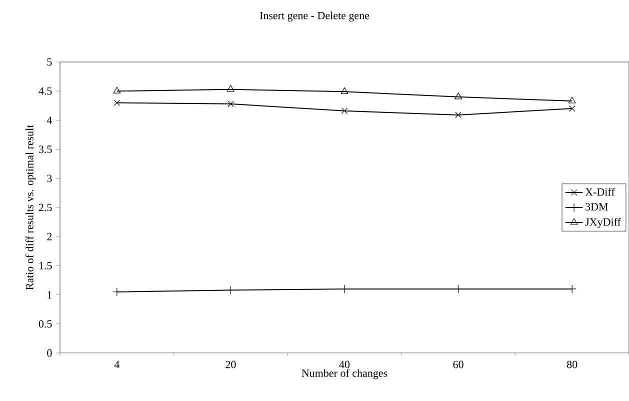  I want to click on y-tick-label: 5, so click(49, 62).